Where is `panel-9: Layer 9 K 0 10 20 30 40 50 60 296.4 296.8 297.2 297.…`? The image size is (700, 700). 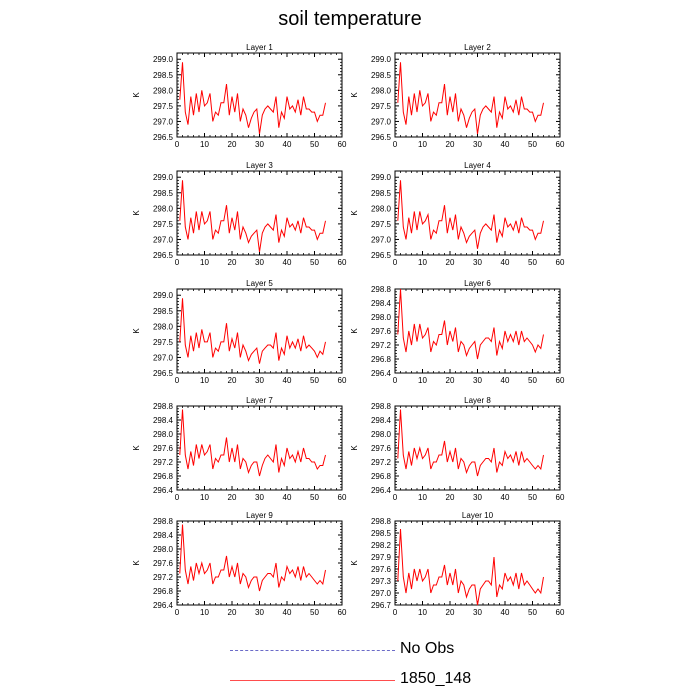
panel-9: Layer 9 K 0 10 20 30 40 50 60 296.4 296.8 297.2 297.… is located at coordinates (239, 564).